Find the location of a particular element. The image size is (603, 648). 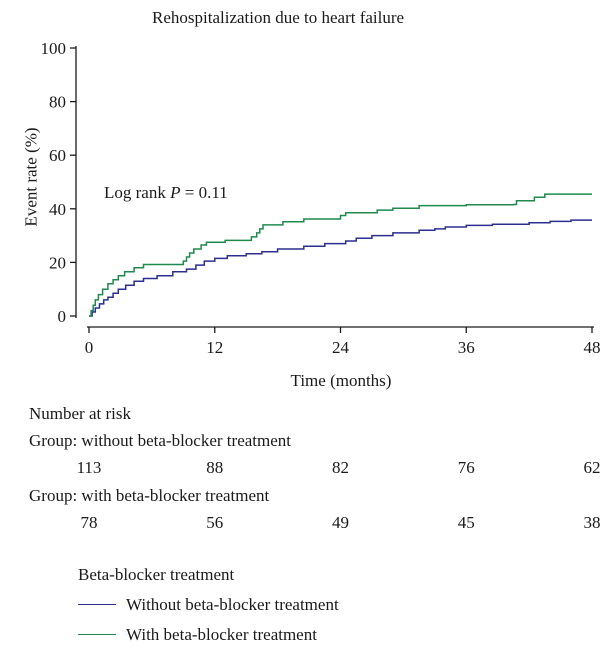

x-tick-label: 24 is located at coordinates (341, 347).